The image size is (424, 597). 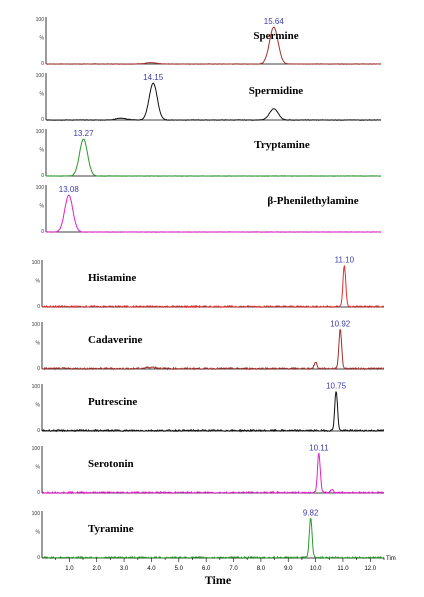 What do you see at coordinates (274, 21) in the screenshot?
I see `peak-label: 15.64` at bounding box center [274, 21].